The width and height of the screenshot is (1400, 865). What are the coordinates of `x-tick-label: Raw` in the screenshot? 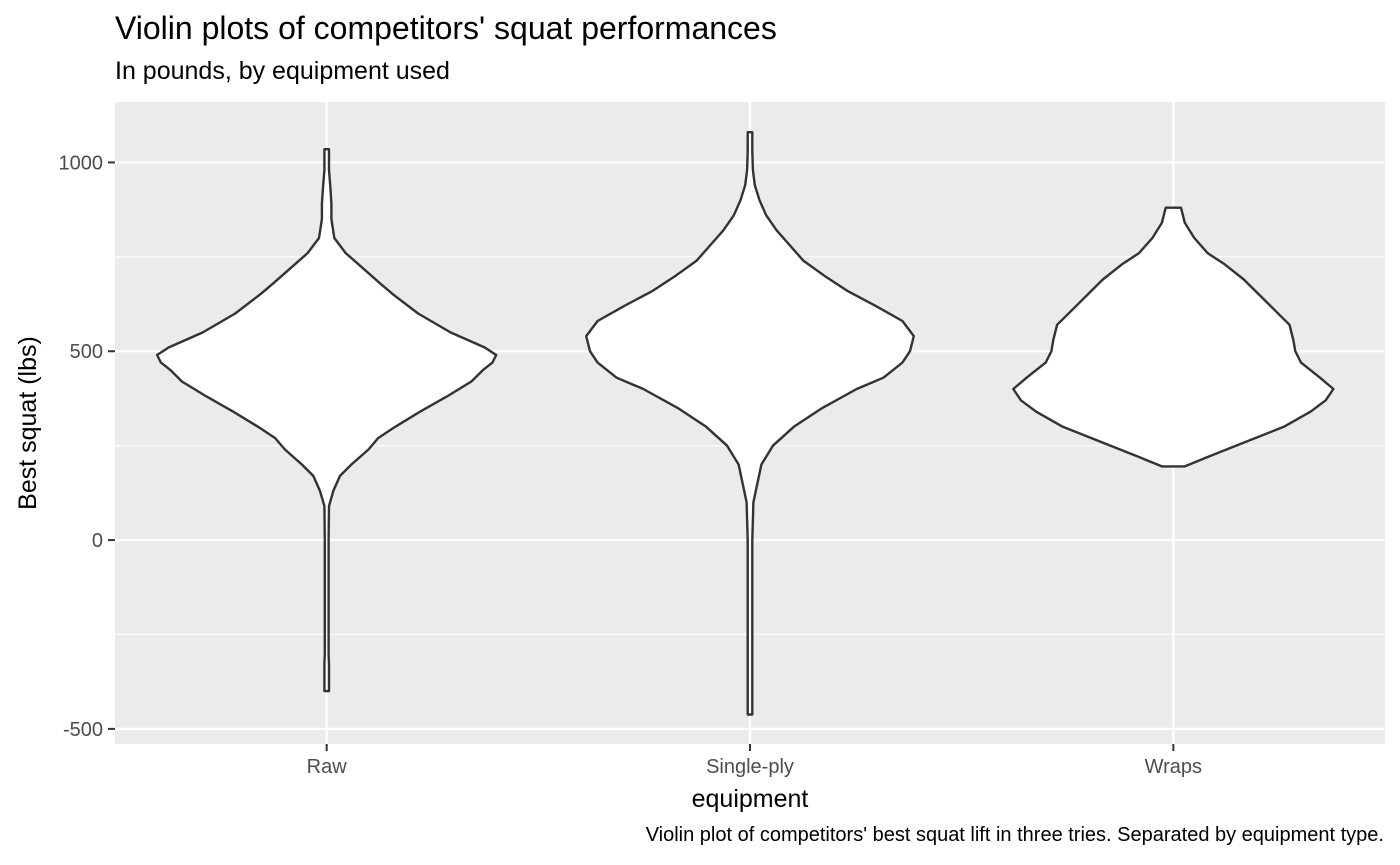 It's located at (327, 767).